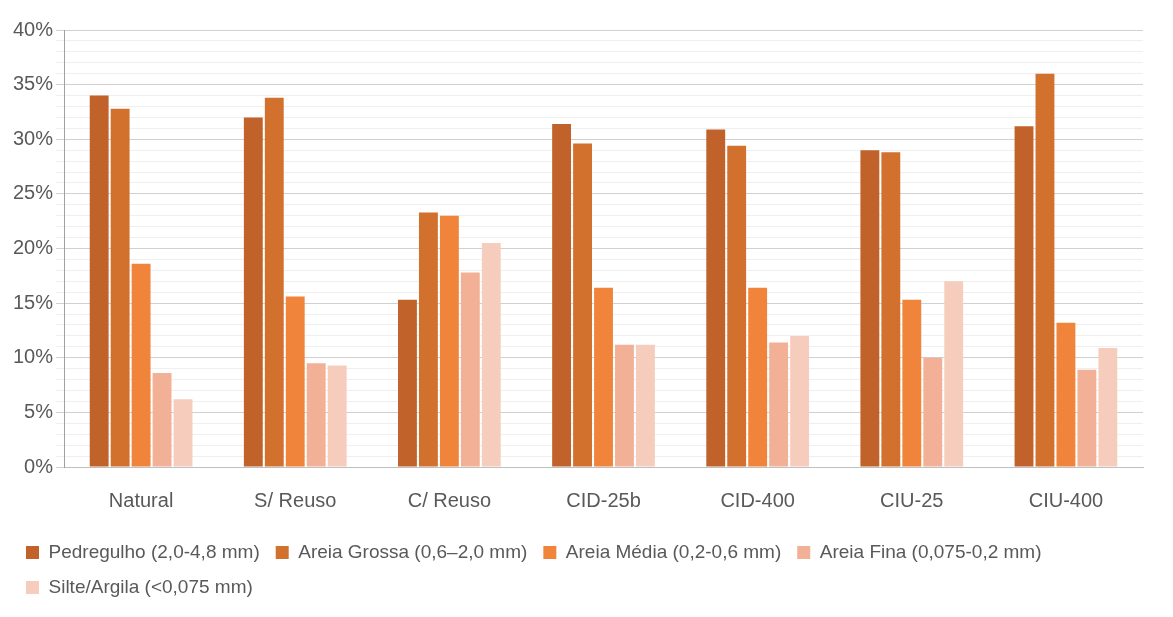 The height and width of the screenshot is (617, 1173). Describe the element at coordinates (1066, 499) in the screenshot. I see `x-tick-label: CIU-400` at that location.